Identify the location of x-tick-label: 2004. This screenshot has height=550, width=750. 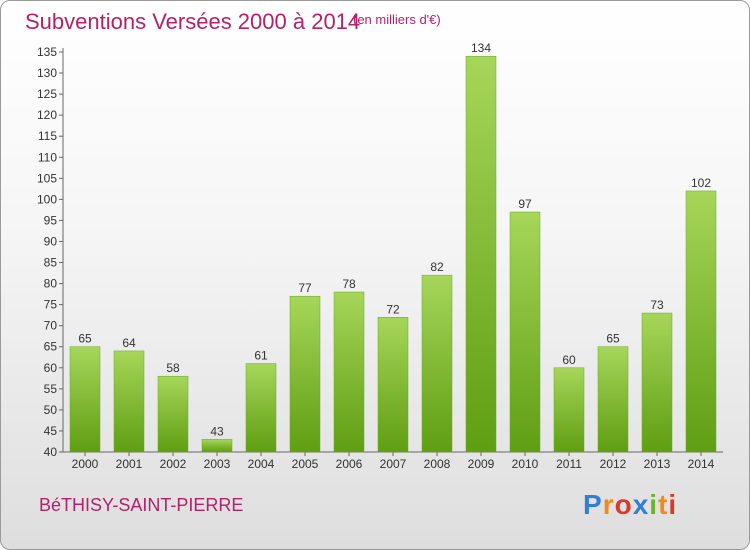
(261, 464).